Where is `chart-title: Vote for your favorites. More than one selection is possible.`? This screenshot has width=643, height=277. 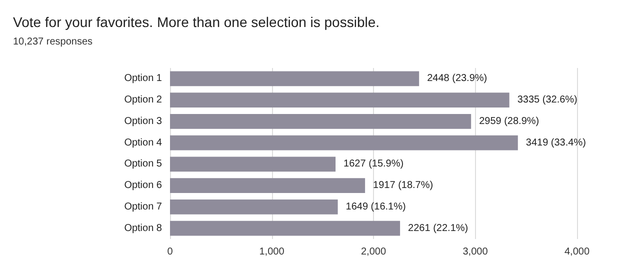
chart-title: Vote for your favorites. More than one selection is possible. is located at coordinates (196, 22).